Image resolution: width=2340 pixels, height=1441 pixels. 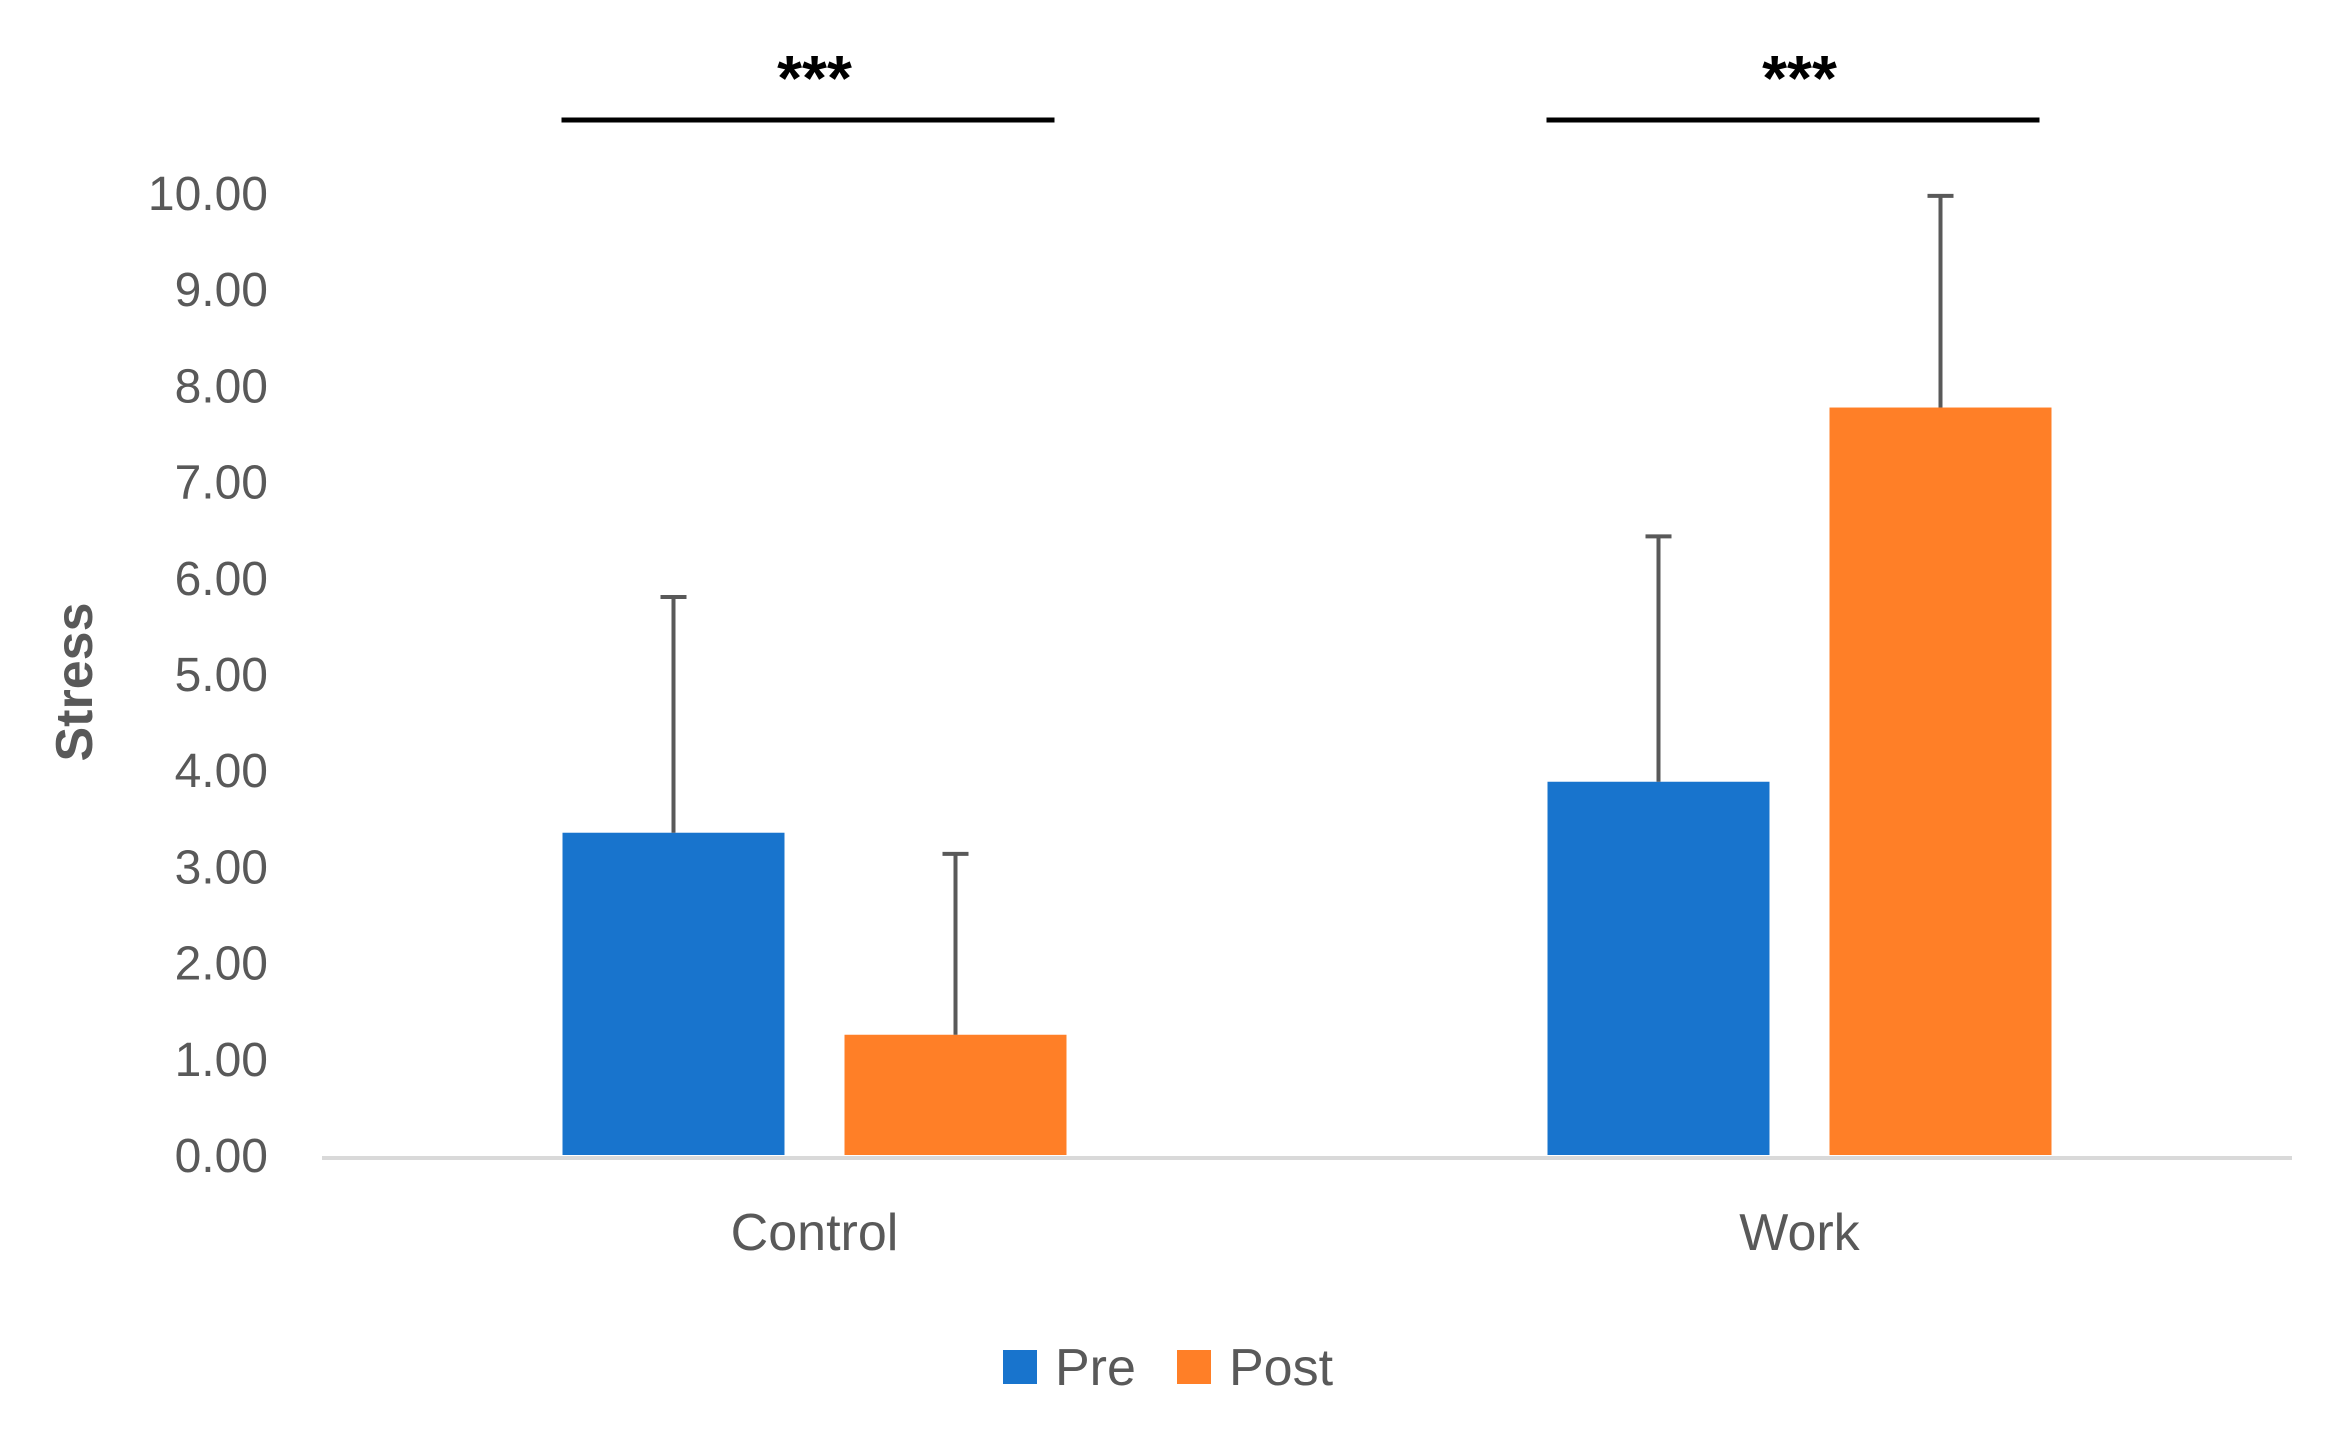 I want to click on y-tick-label: 2.00, so click(x=221, y=964).